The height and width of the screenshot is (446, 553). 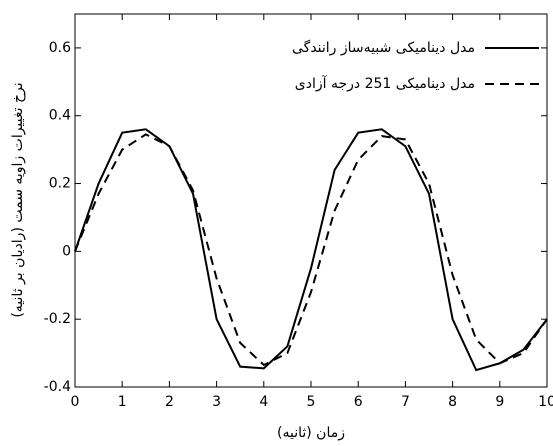 What do you see at coordinates (60, 116) in the screenshot?
I see `y-tick-label: 0.4` at bounding box center [60, 116].